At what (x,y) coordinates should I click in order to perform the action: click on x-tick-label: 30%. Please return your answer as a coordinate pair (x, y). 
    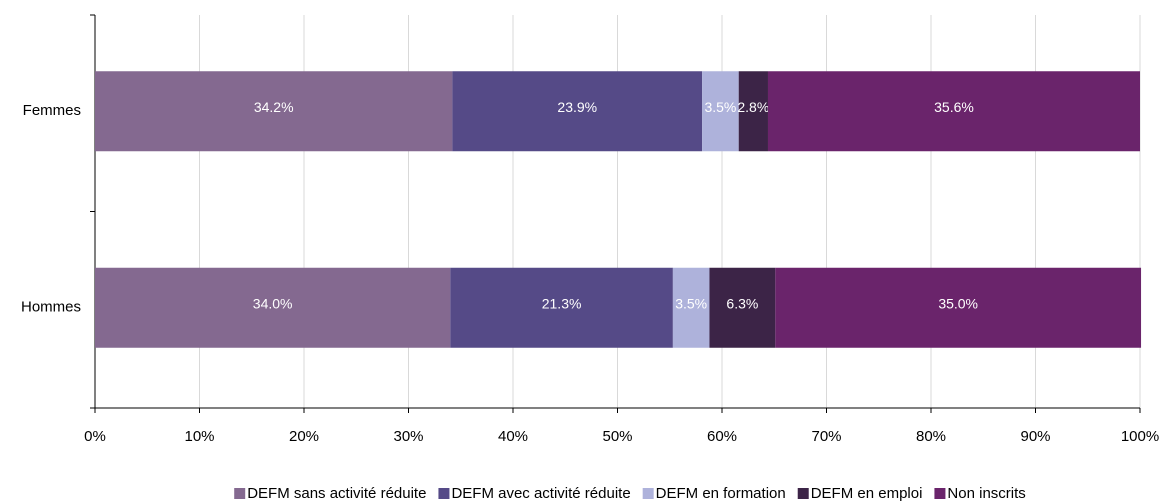
    Looking at the image, I should click on (408, 436).